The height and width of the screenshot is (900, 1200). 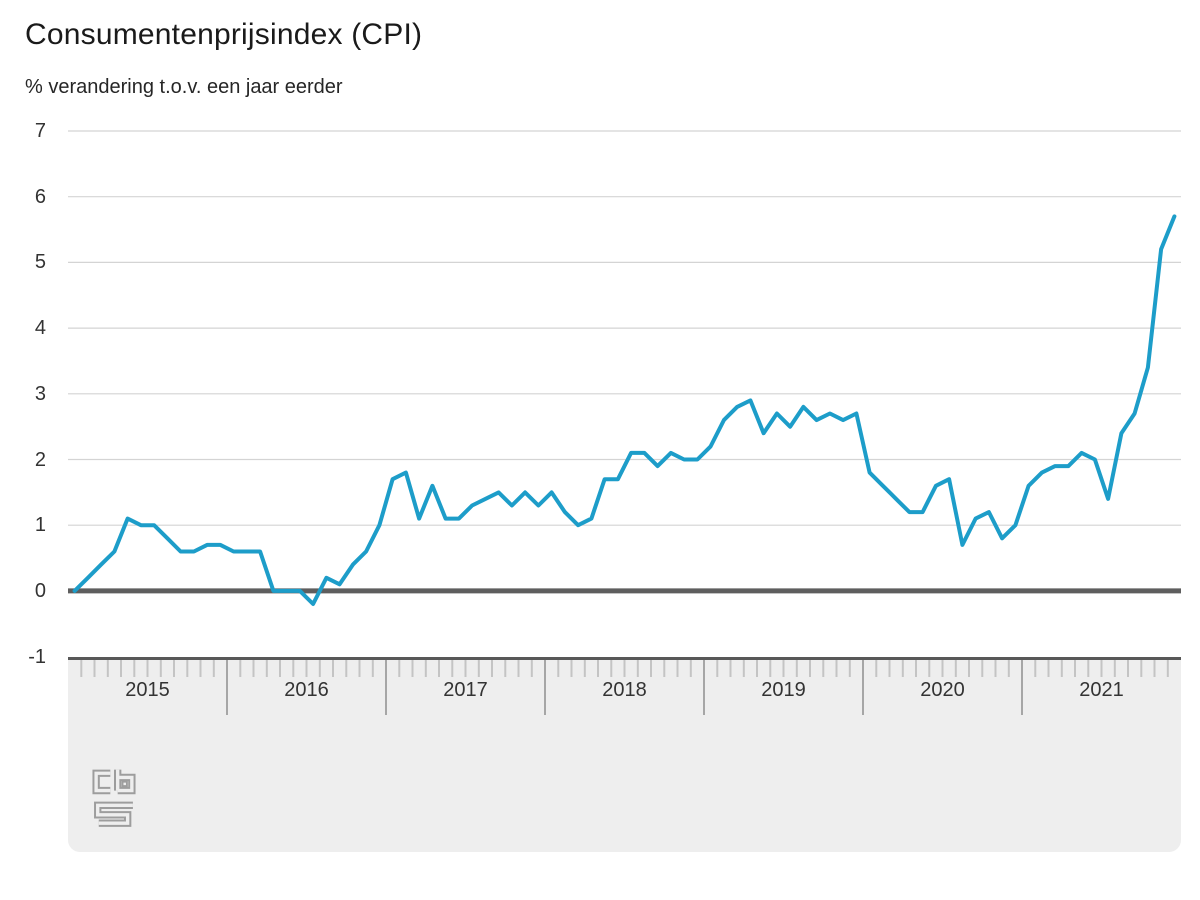 I want to click on y-axis-label-0: 0, so click(x=40, y=590).